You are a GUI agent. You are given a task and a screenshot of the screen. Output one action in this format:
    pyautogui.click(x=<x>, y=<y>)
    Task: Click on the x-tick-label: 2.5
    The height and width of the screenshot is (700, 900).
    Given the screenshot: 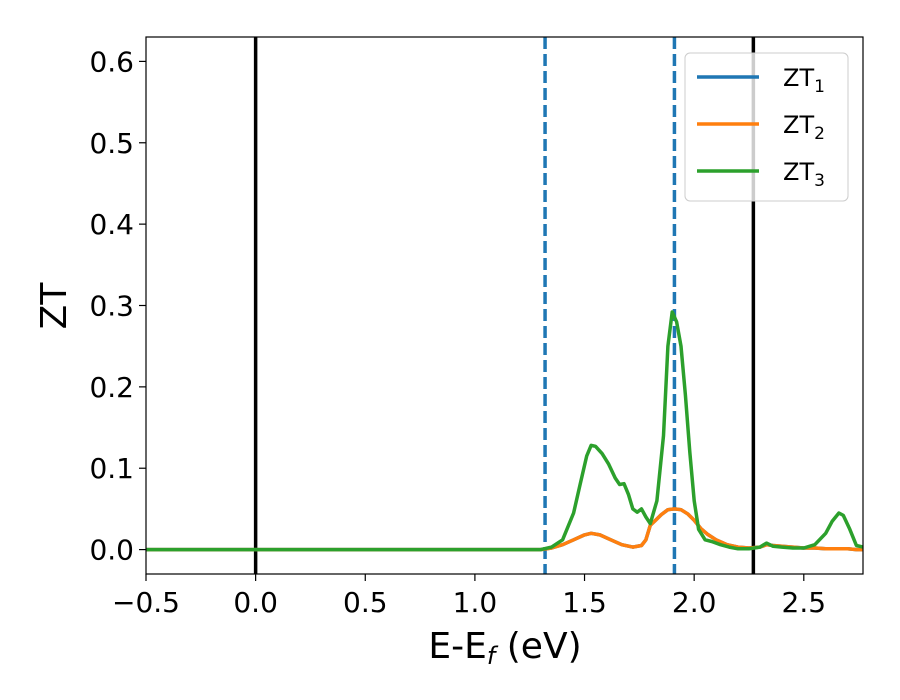 What is the action you would take?
    pyautogui.click(x=804, y=602)
    